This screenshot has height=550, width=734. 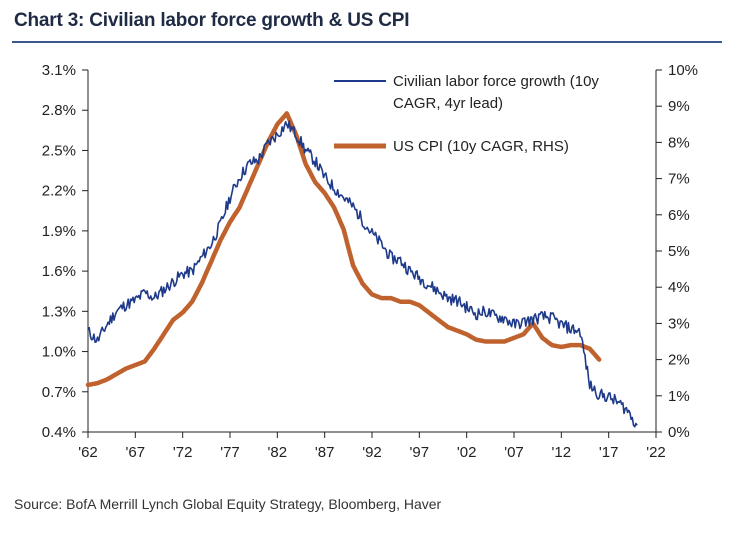 I want to click on left-tick-label: 1.9%, so click(x=59, y=231).